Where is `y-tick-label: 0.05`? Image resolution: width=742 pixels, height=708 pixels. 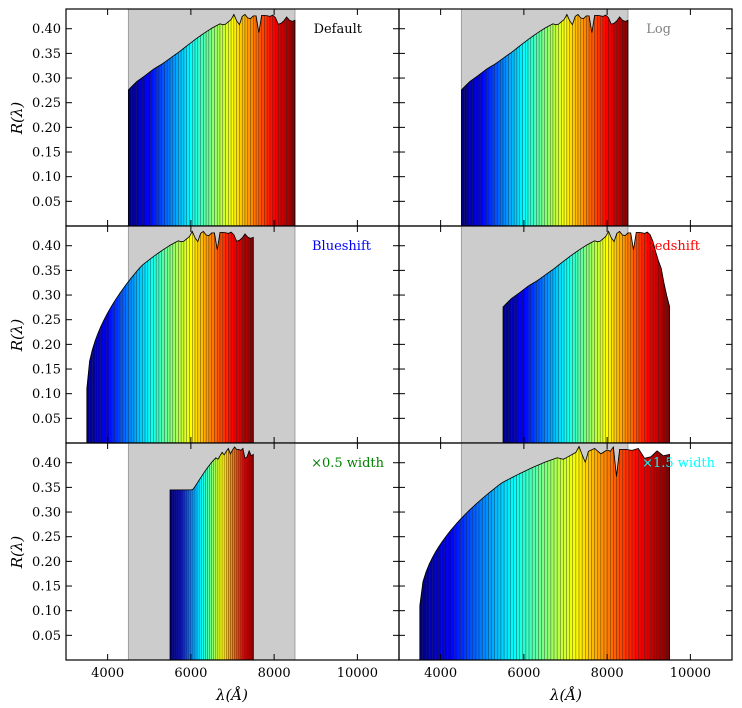
y-tick-label: 0.05 is located at coordinates (46, 202).